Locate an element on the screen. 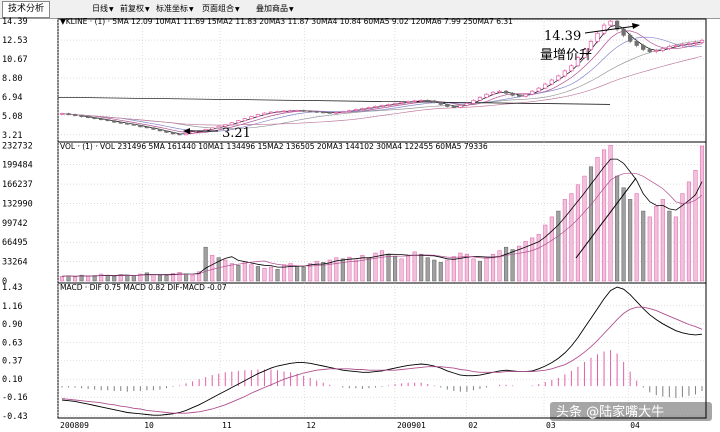 This screenshot has height=432, width=720. y-tick-label: 0.63 is located at coordinates (12, 343).